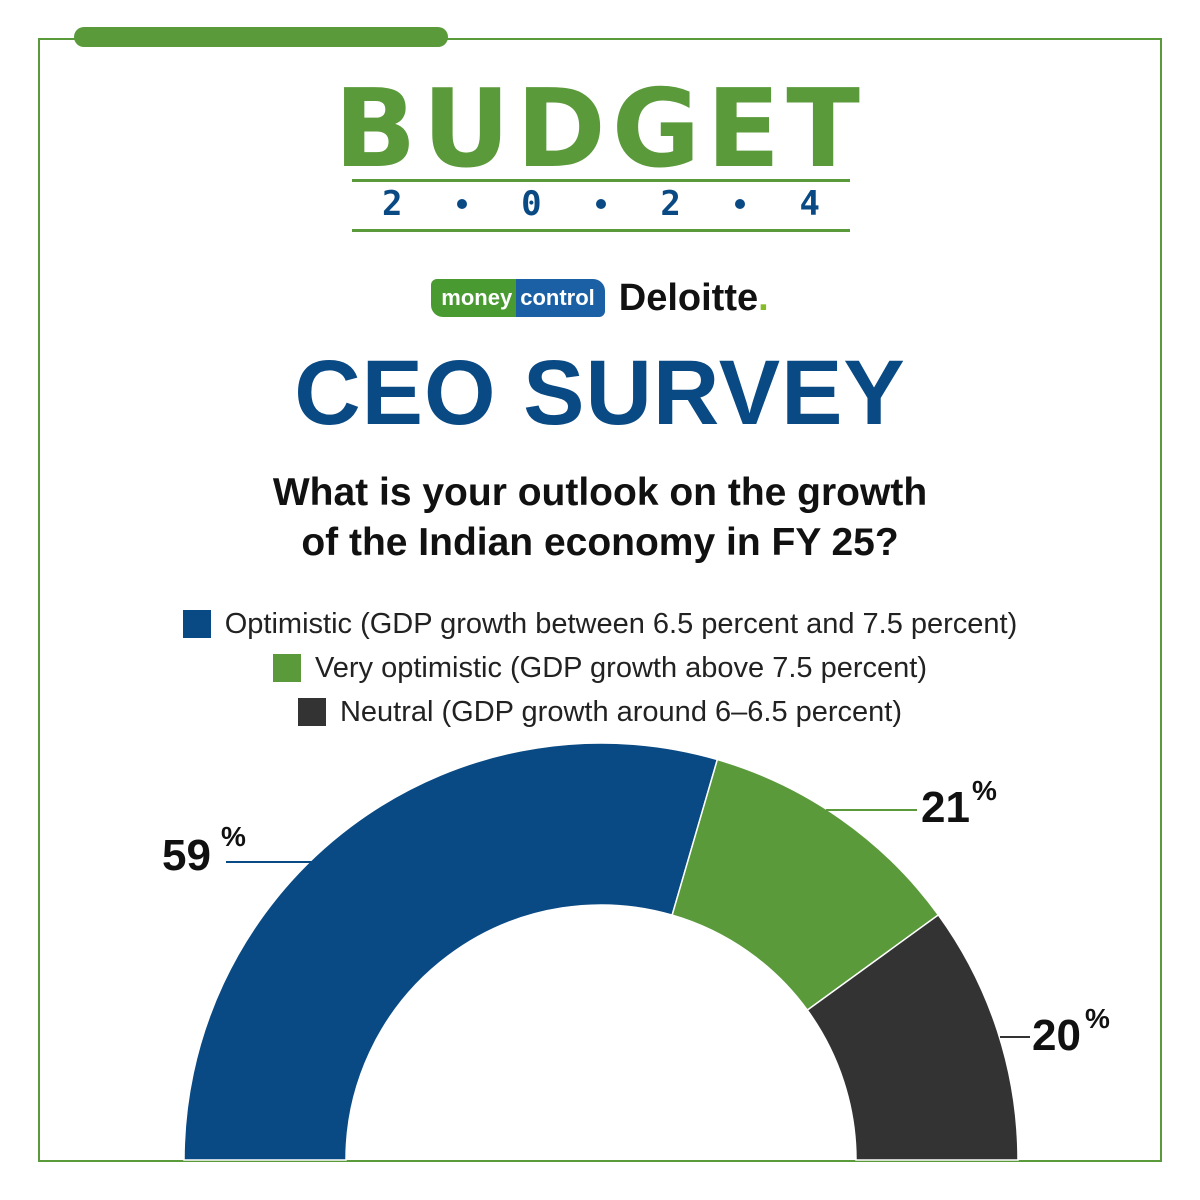 This screenshot has width=1200, height=1200. I want to click on moneycontrol-logo-part-a: money, so click(474, 298).